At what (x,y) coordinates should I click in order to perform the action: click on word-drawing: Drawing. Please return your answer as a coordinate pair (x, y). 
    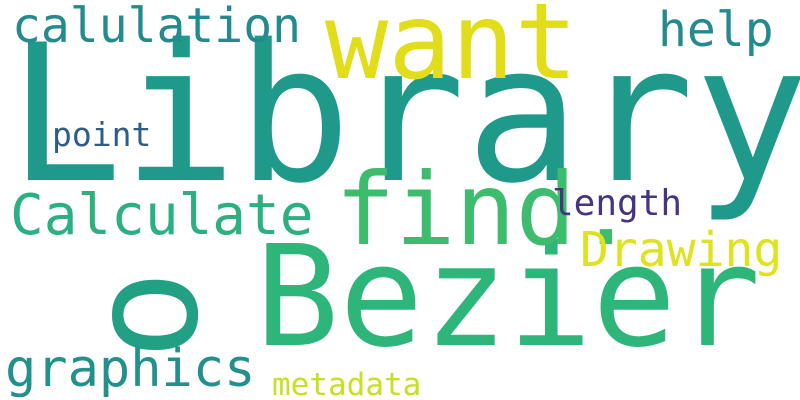
    Looking at the image, I should click on (681, 250).